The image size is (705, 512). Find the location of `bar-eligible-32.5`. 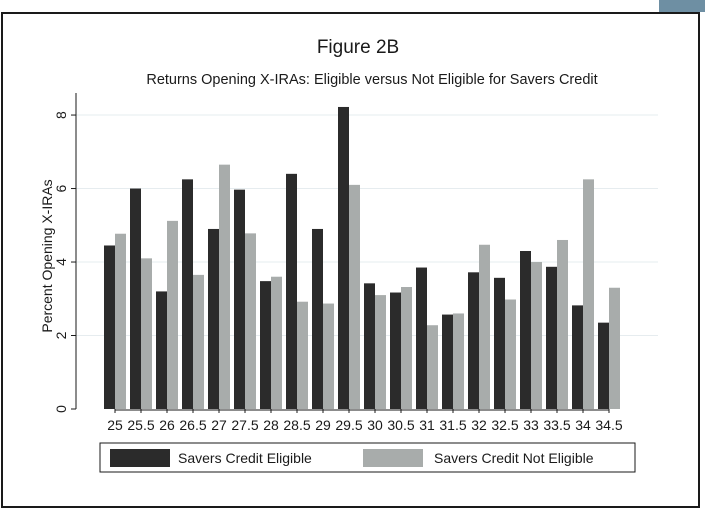

bar-eligible-32.5 is located at coordinates (499, 343).